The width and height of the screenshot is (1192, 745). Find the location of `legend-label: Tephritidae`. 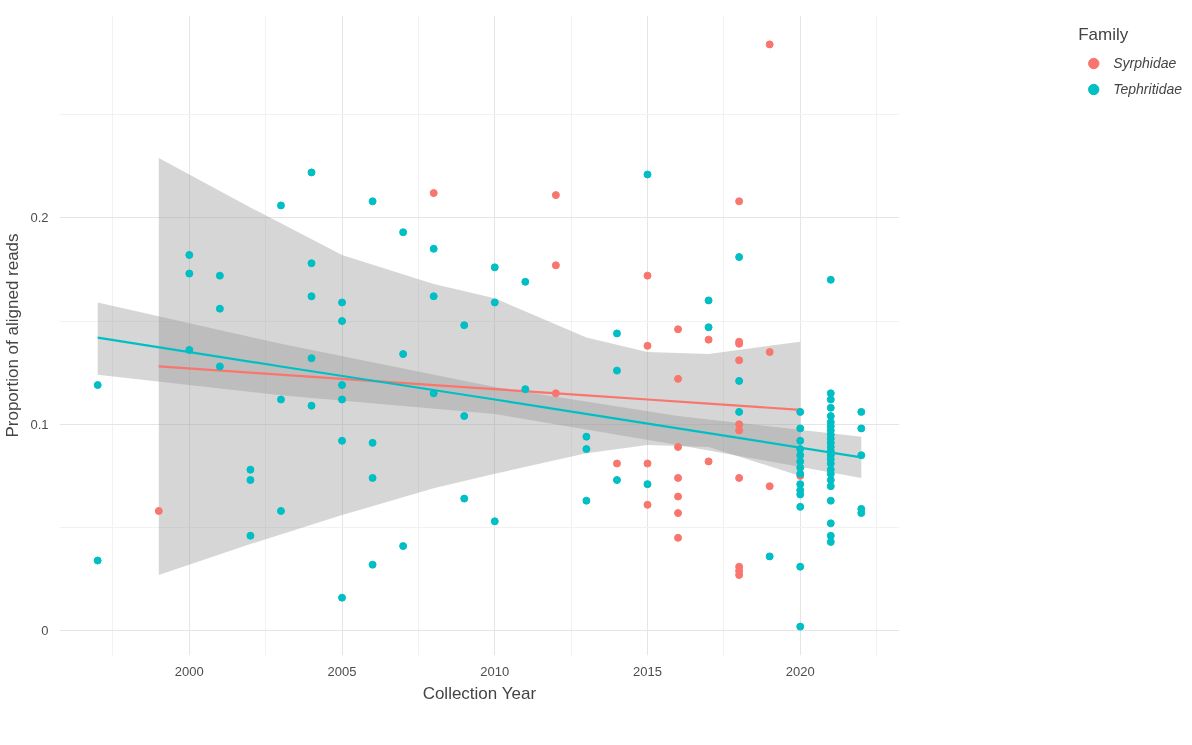

legend-label: Tephritidae is located at coordinates (1147, 89).